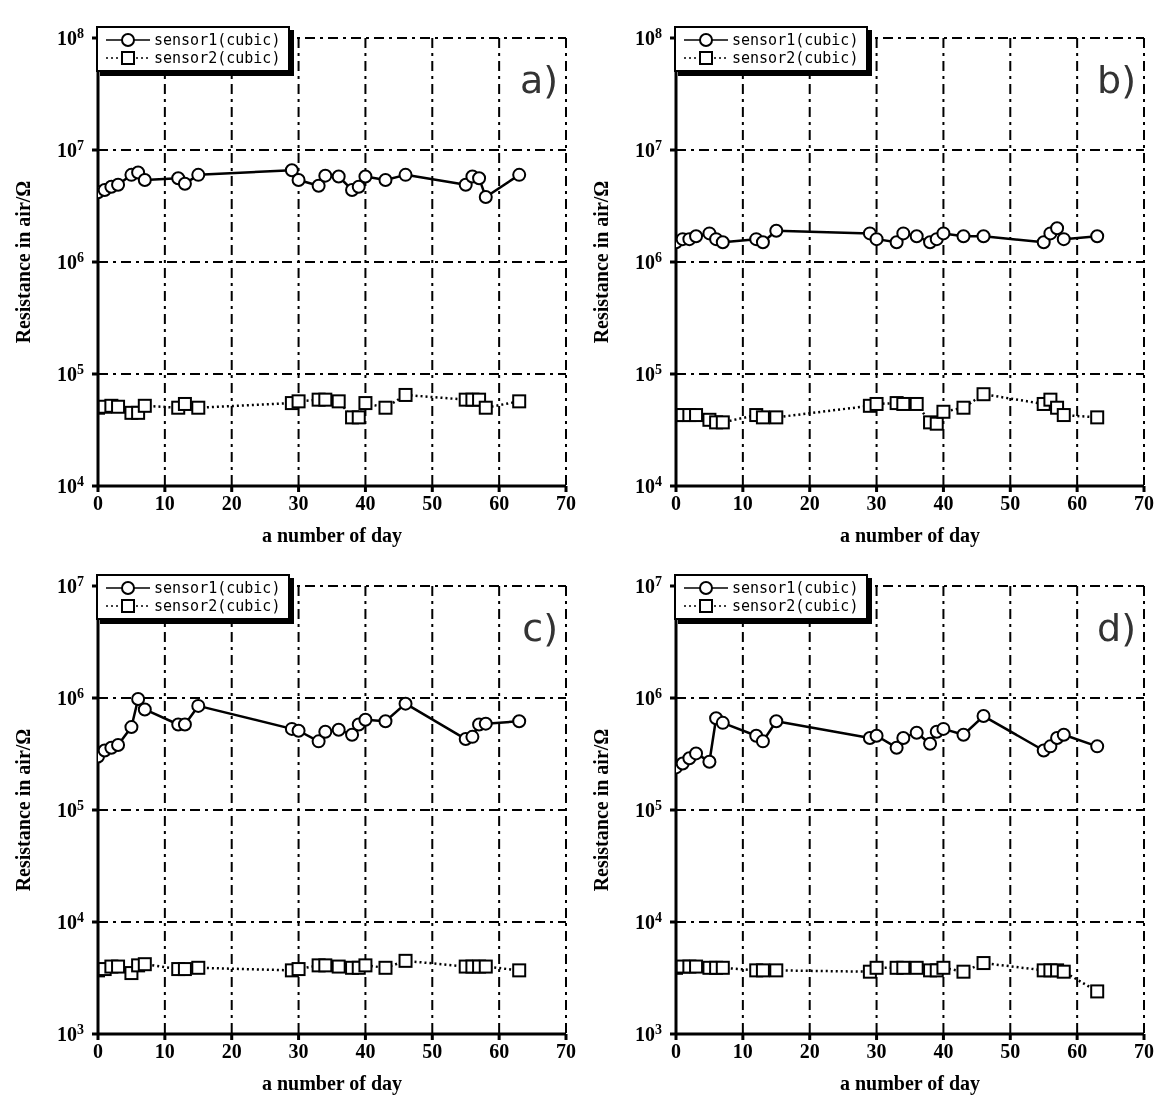  What do you see at coordinates (538, 80) in the screenshot?
I see `annotation: a)` at bounding box center [538, 80].